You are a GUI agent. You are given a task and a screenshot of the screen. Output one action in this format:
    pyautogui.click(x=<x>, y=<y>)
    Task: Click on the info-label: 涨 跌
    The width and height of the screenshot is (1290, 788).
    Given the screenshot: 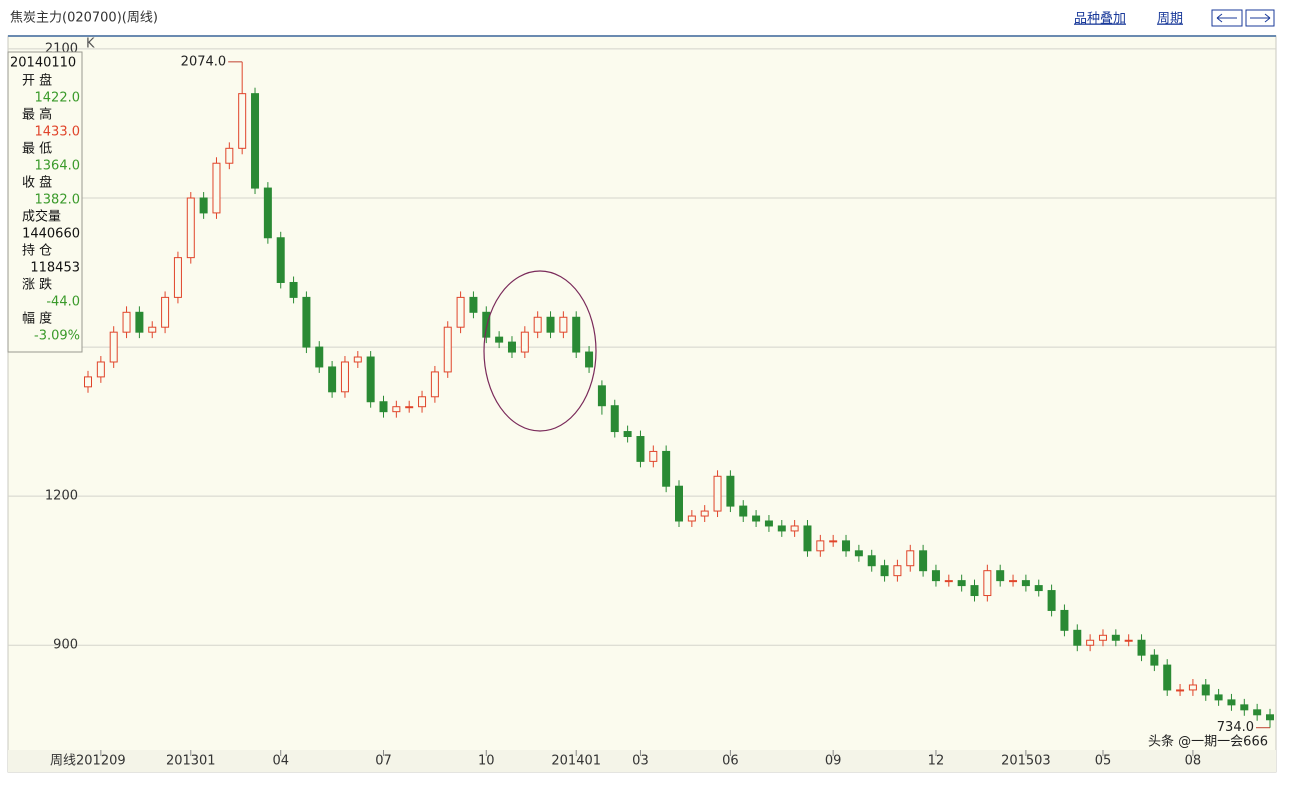 What is the action you would take?
    pyautogui.click(x=37, y=285)
    